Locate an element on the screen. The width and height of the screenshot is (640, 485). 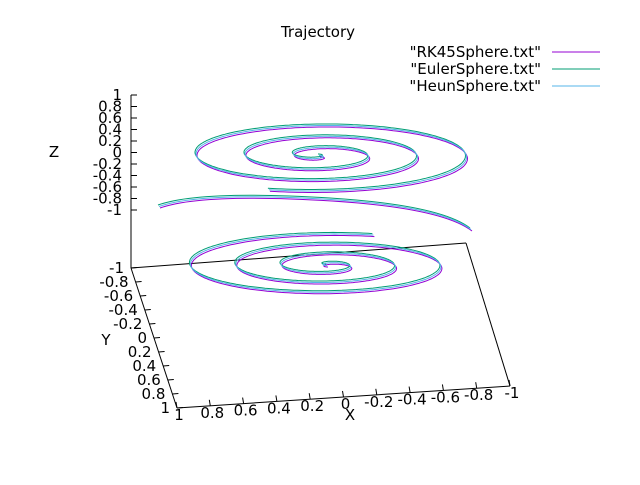
legend-label: "HeunSphere.txt" is located at coordinates (475, 86).